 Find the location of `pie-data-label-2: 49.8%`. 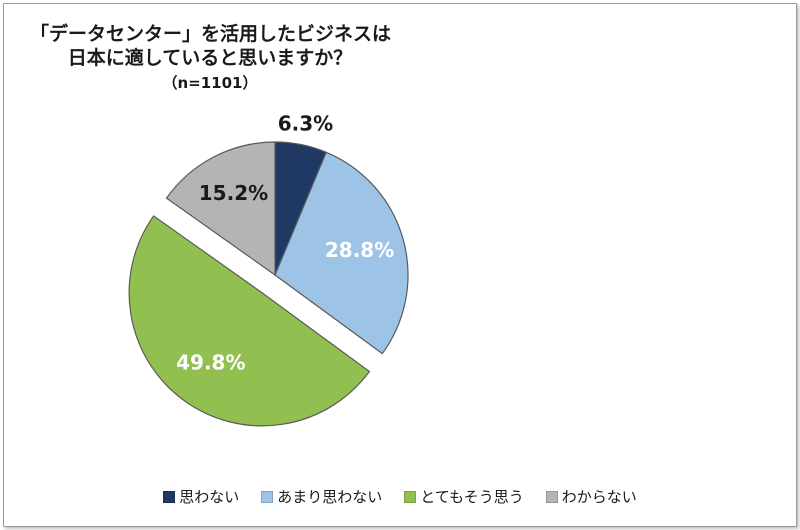

pie-data-label-2: 49.8% is located at coordinates (210, 363).